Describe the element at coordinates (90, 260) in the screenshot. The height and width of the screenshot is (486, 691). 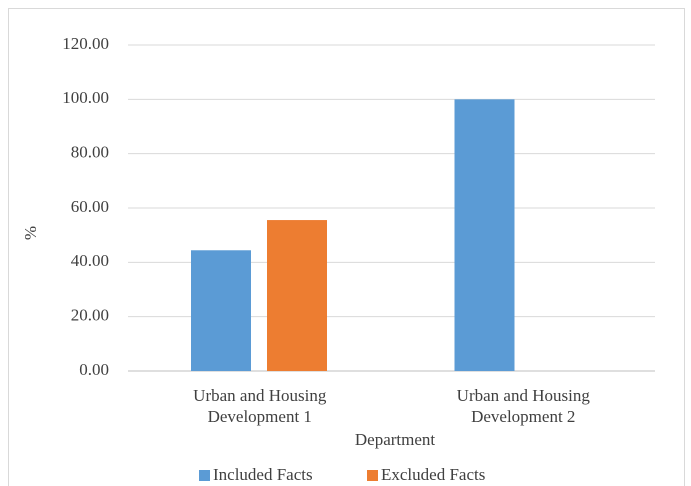
I see `y-tick-label: 40.00` at that location.